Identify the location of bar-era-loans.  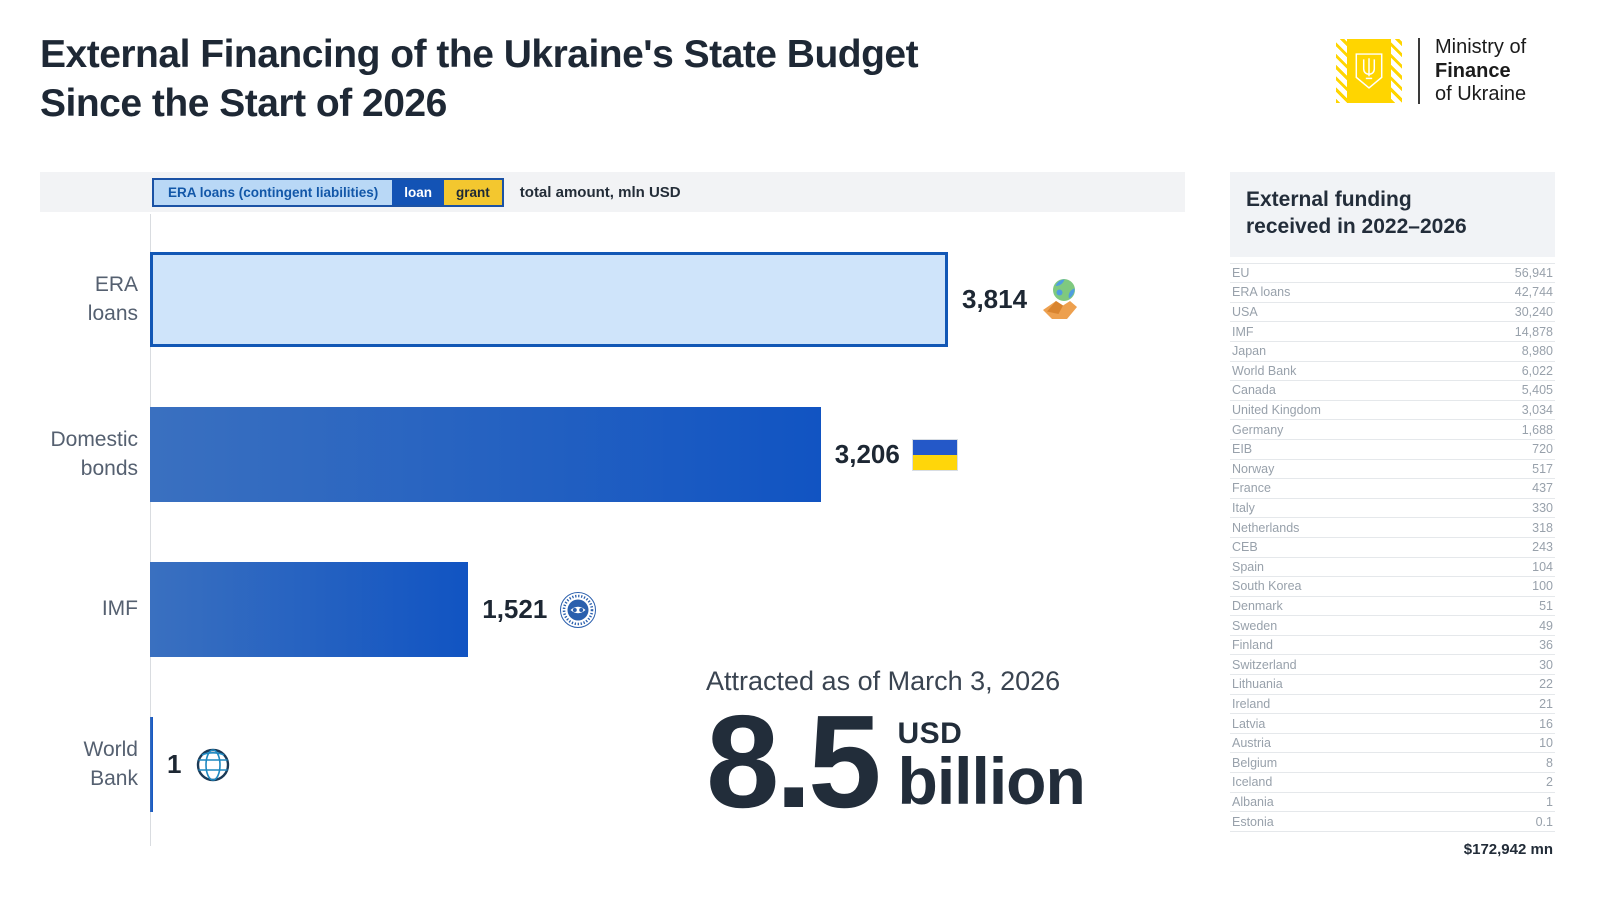
(549, 299).